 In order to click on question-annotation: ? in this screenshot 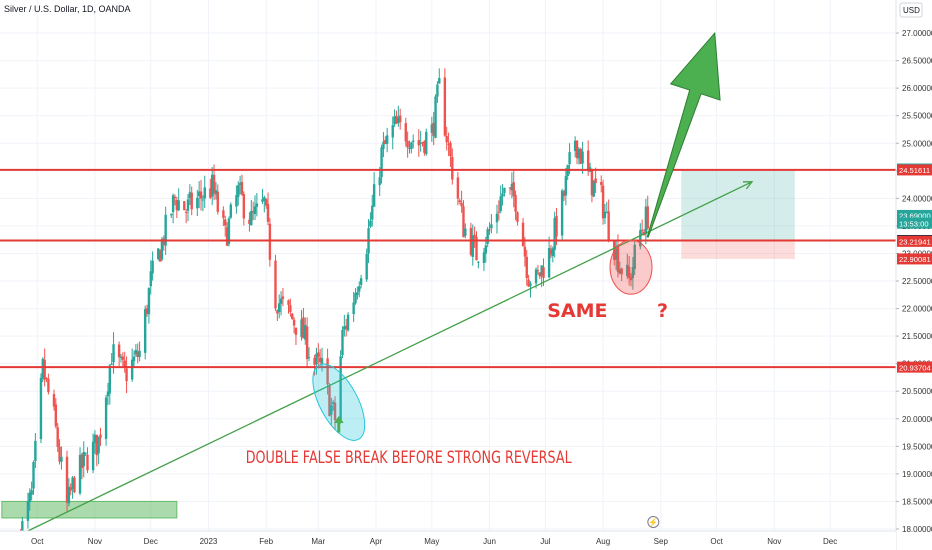, I will do `click(662, 311)`.